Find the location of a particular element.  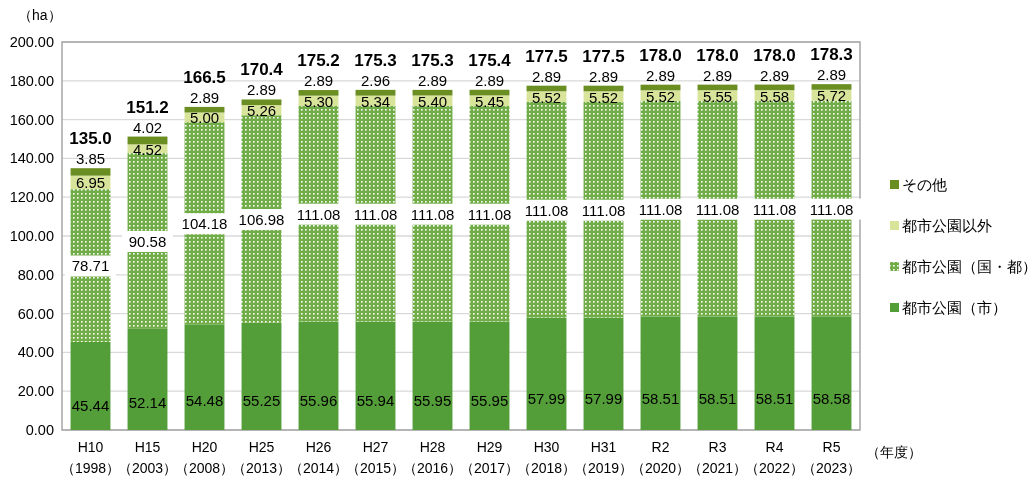

data-label: 55.96 is located at coordinates (318, 400).